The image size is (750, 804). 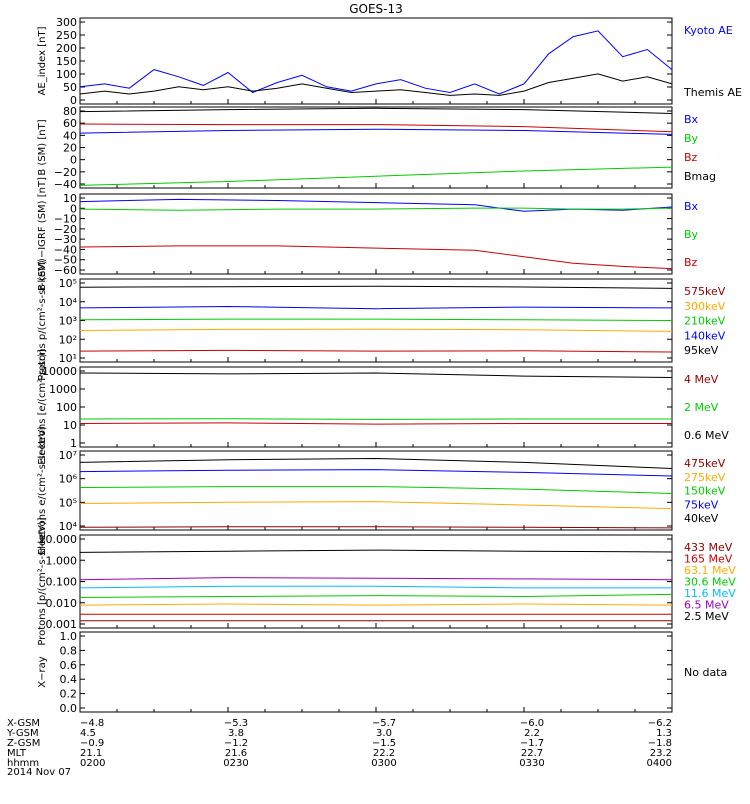 I want to click on footer-value: 3.8, so click(x=236, y=733).